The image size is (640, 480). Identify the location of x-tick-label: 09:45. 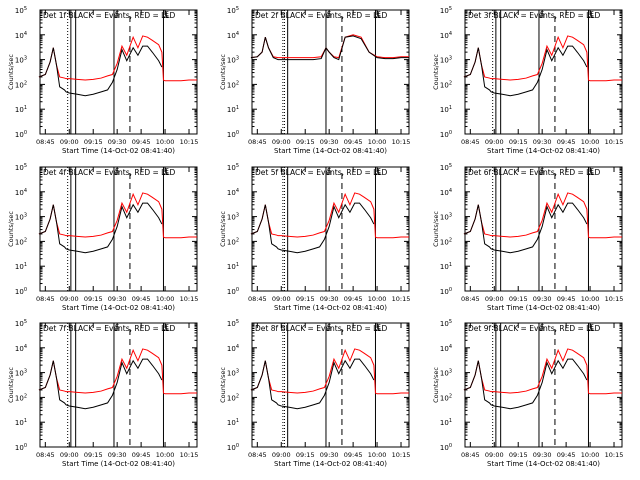
(141, 142).